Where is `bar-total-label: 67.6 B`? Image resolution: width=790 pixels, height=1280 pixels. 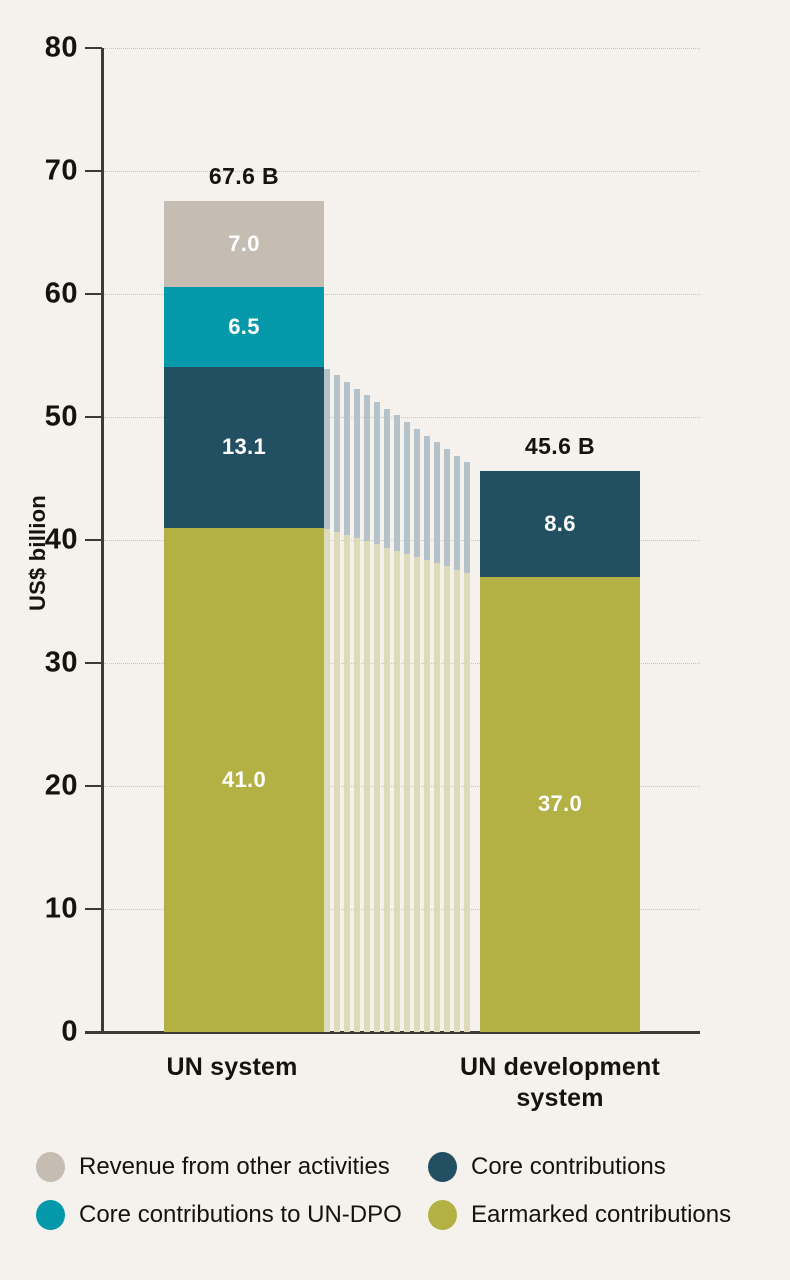 bar-total-label: 67.6 B is located at coordinates (244, 175).